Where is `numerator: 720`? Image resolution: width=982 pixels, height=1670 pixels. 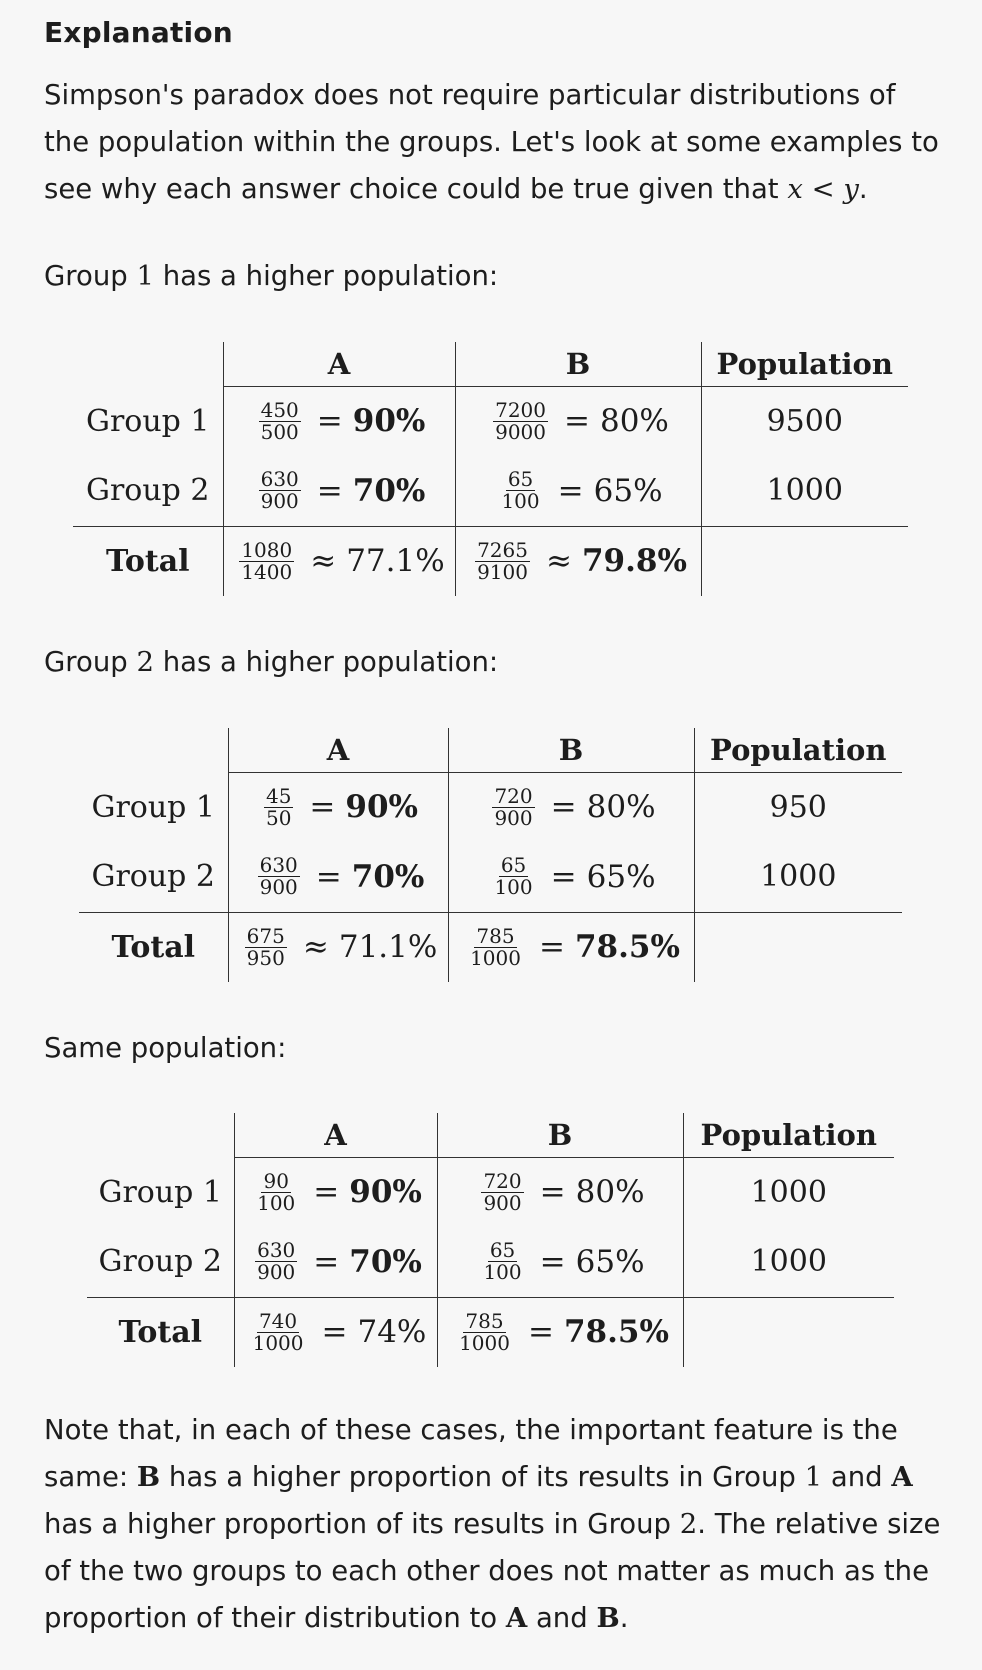 numerator: 720 is located at coordinates (502, 1180).